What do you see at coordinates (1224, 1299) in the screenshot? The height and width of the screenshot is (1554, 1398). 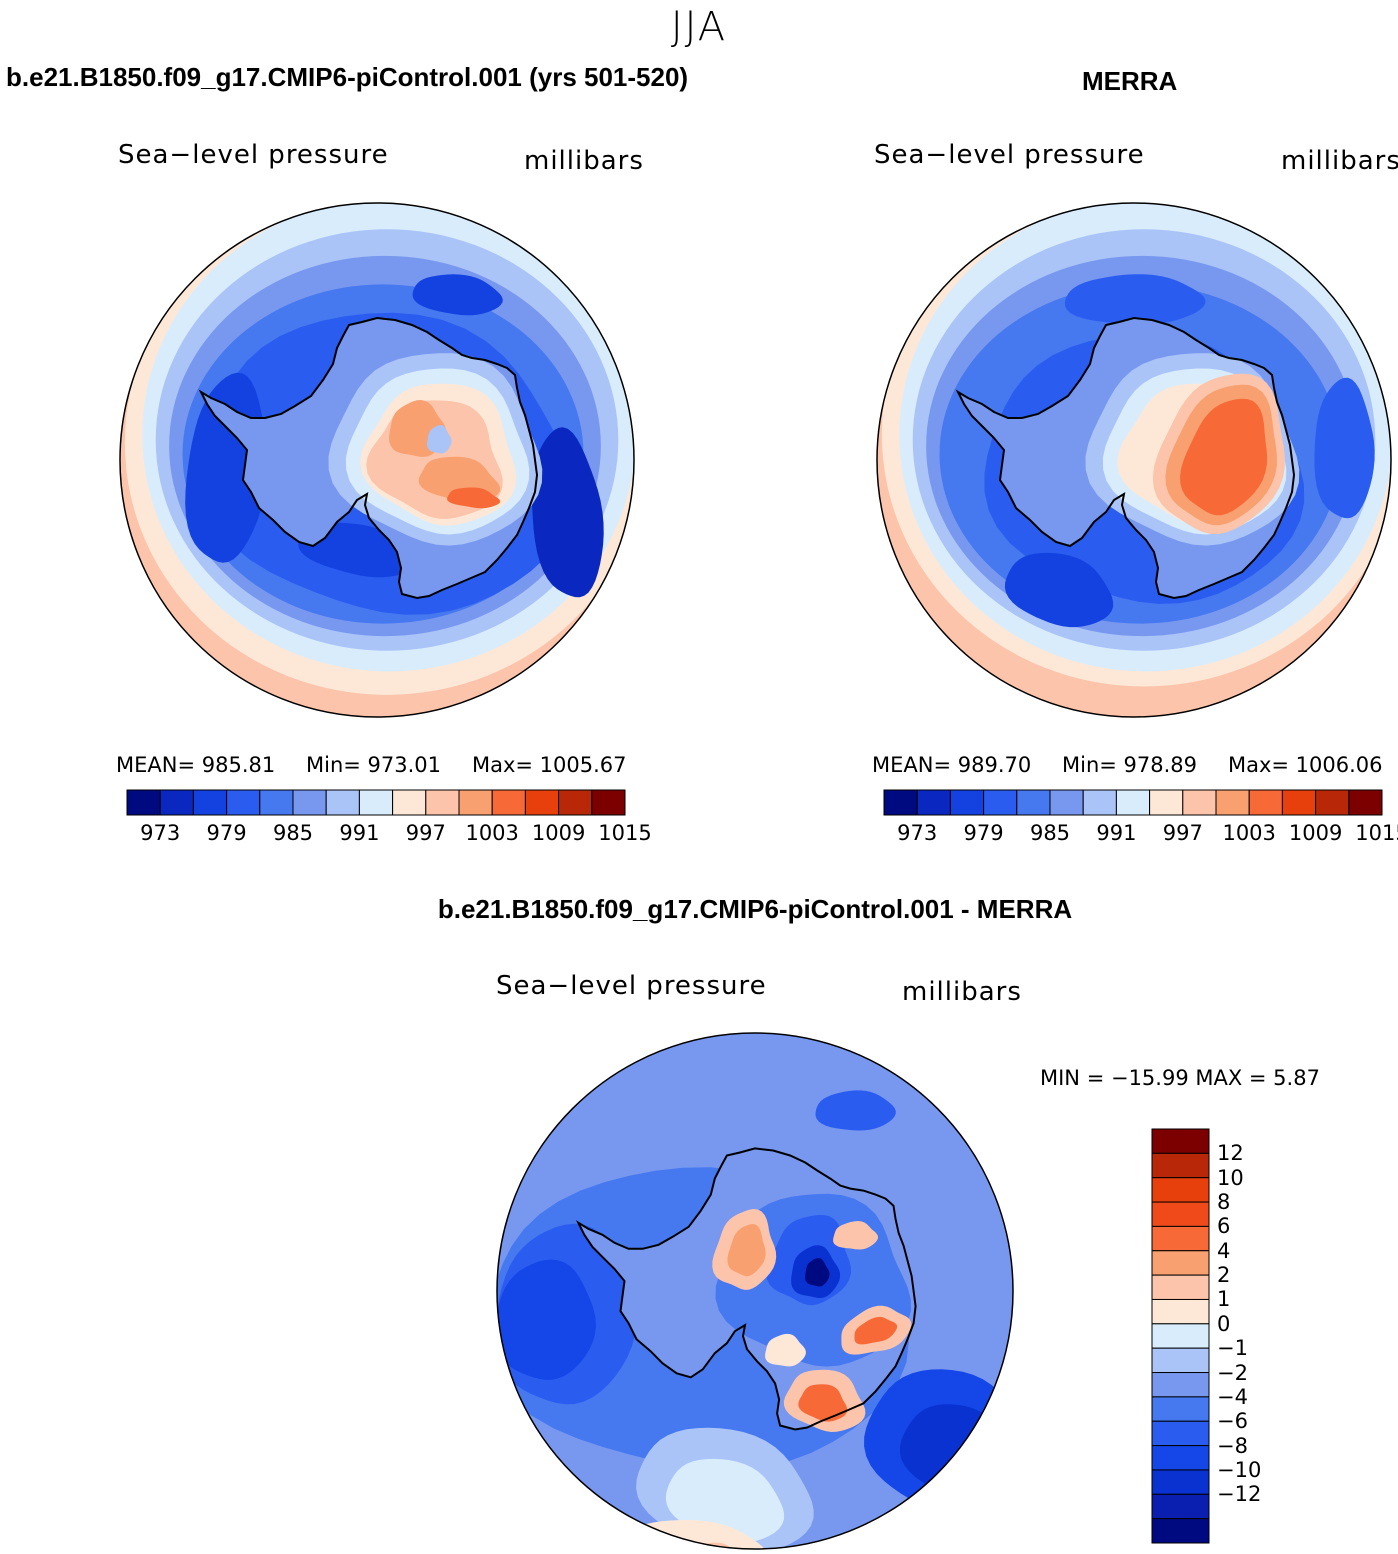 I see `colorbar-tick-label: 1` at bounding box center [1224, 1299].